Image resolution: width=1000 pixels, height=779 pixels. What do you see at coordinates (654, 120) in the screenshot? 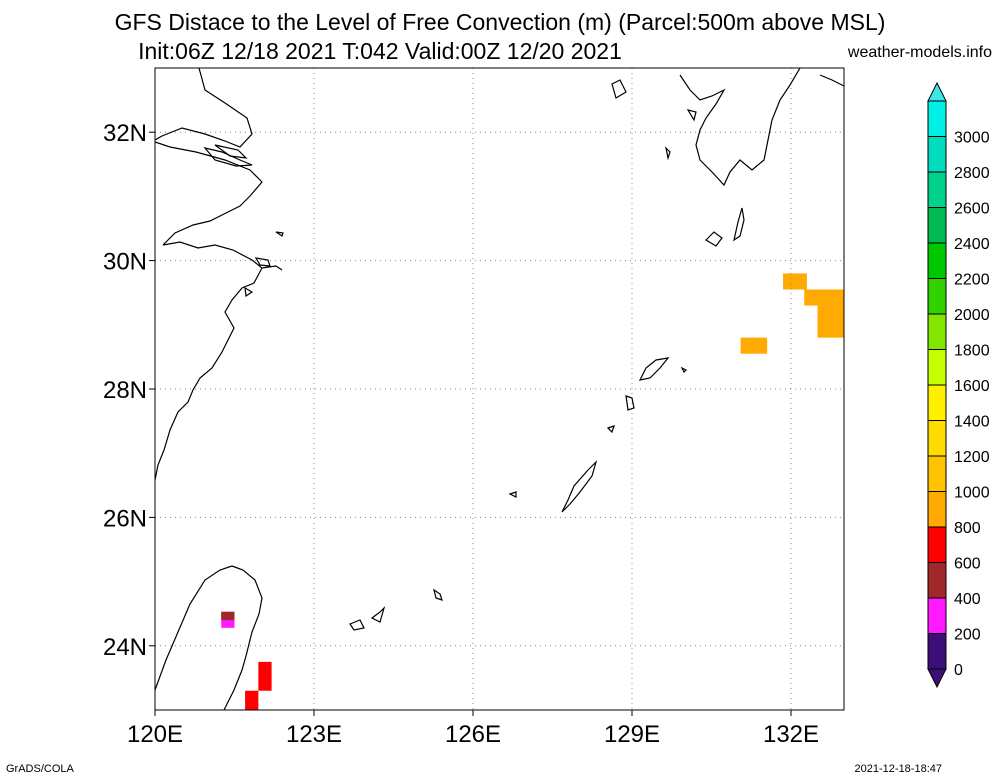
I see `kyushu-west-coast` at bounding box center [654, 120].